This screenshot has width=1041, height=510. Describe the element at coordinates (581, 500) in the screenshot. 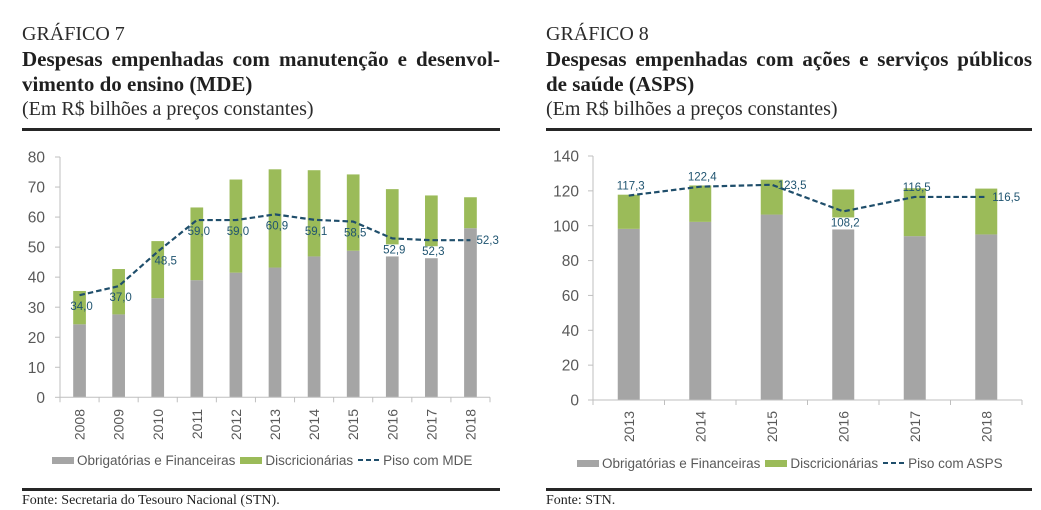

I see `source-note: Fonte: STN.` at that location.